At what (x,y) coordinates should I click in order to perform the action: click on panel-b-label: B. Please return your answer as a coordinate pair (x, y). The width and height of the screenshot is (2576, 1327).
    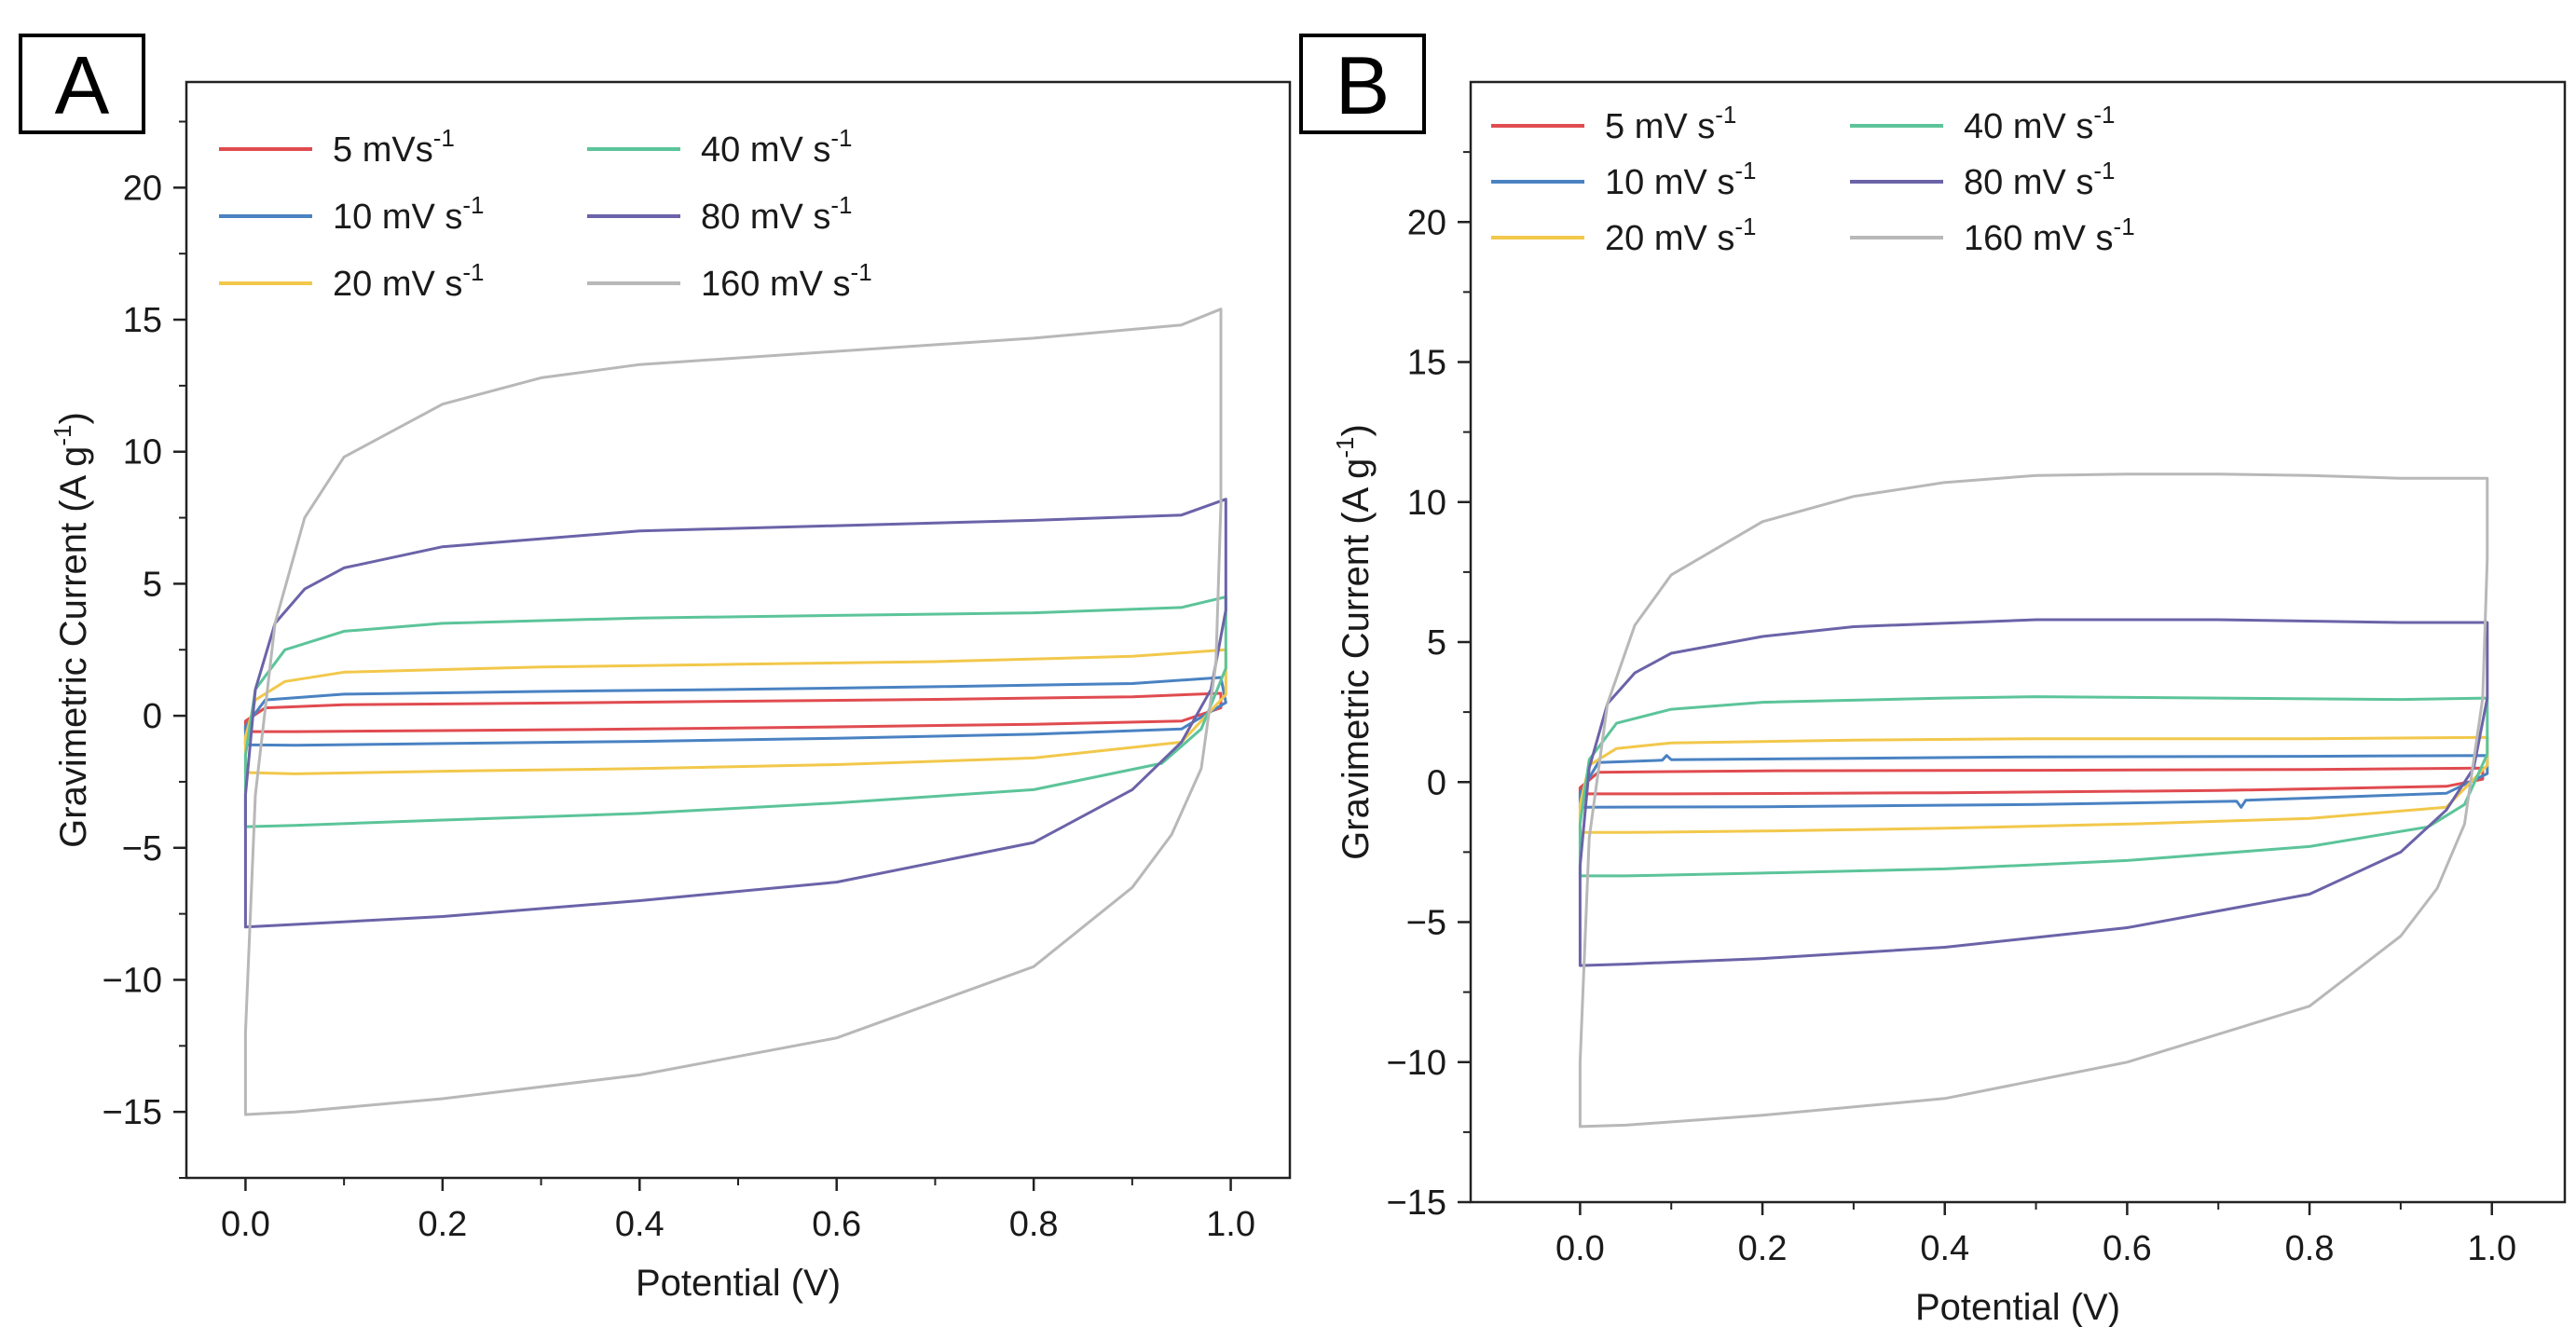
    Looking at the image, I should click on (1362, 84).